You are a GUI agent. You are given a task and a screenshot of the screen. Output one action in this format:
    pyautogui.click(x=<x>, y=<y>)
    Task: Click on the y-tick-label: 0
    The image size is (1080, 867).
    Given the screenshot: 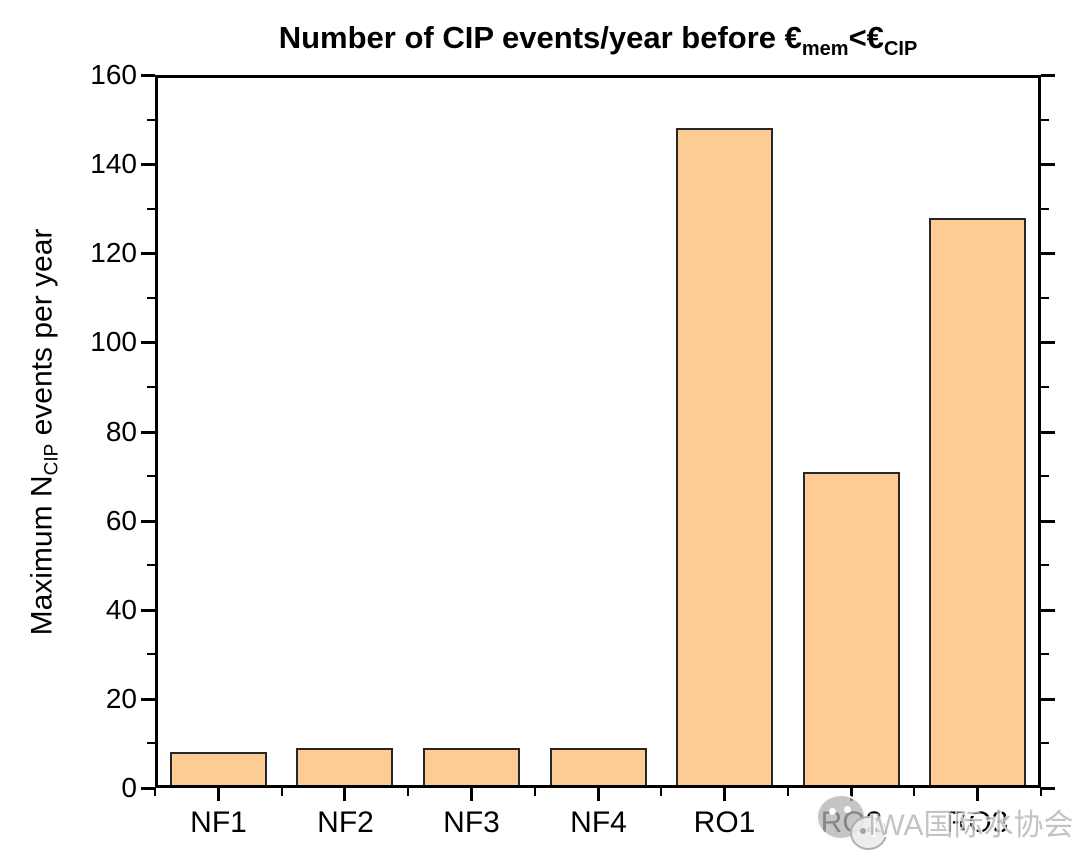 What is the action you would take?
    pyautogui.click(x=129, y=787)
    